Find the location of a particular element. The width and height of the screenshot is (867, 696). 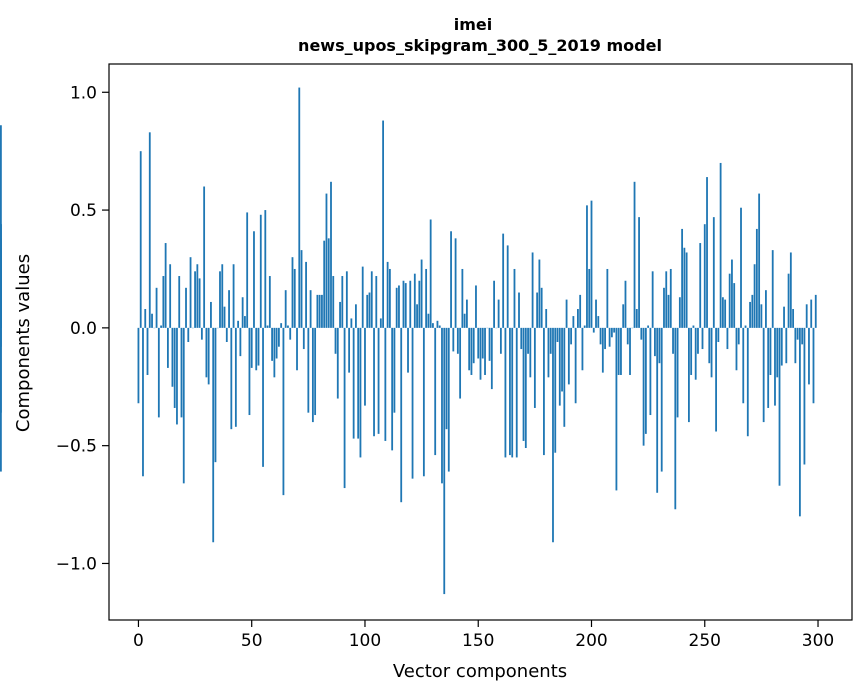

y-tick-label: 0.5 is located at coordinates (83, 211).